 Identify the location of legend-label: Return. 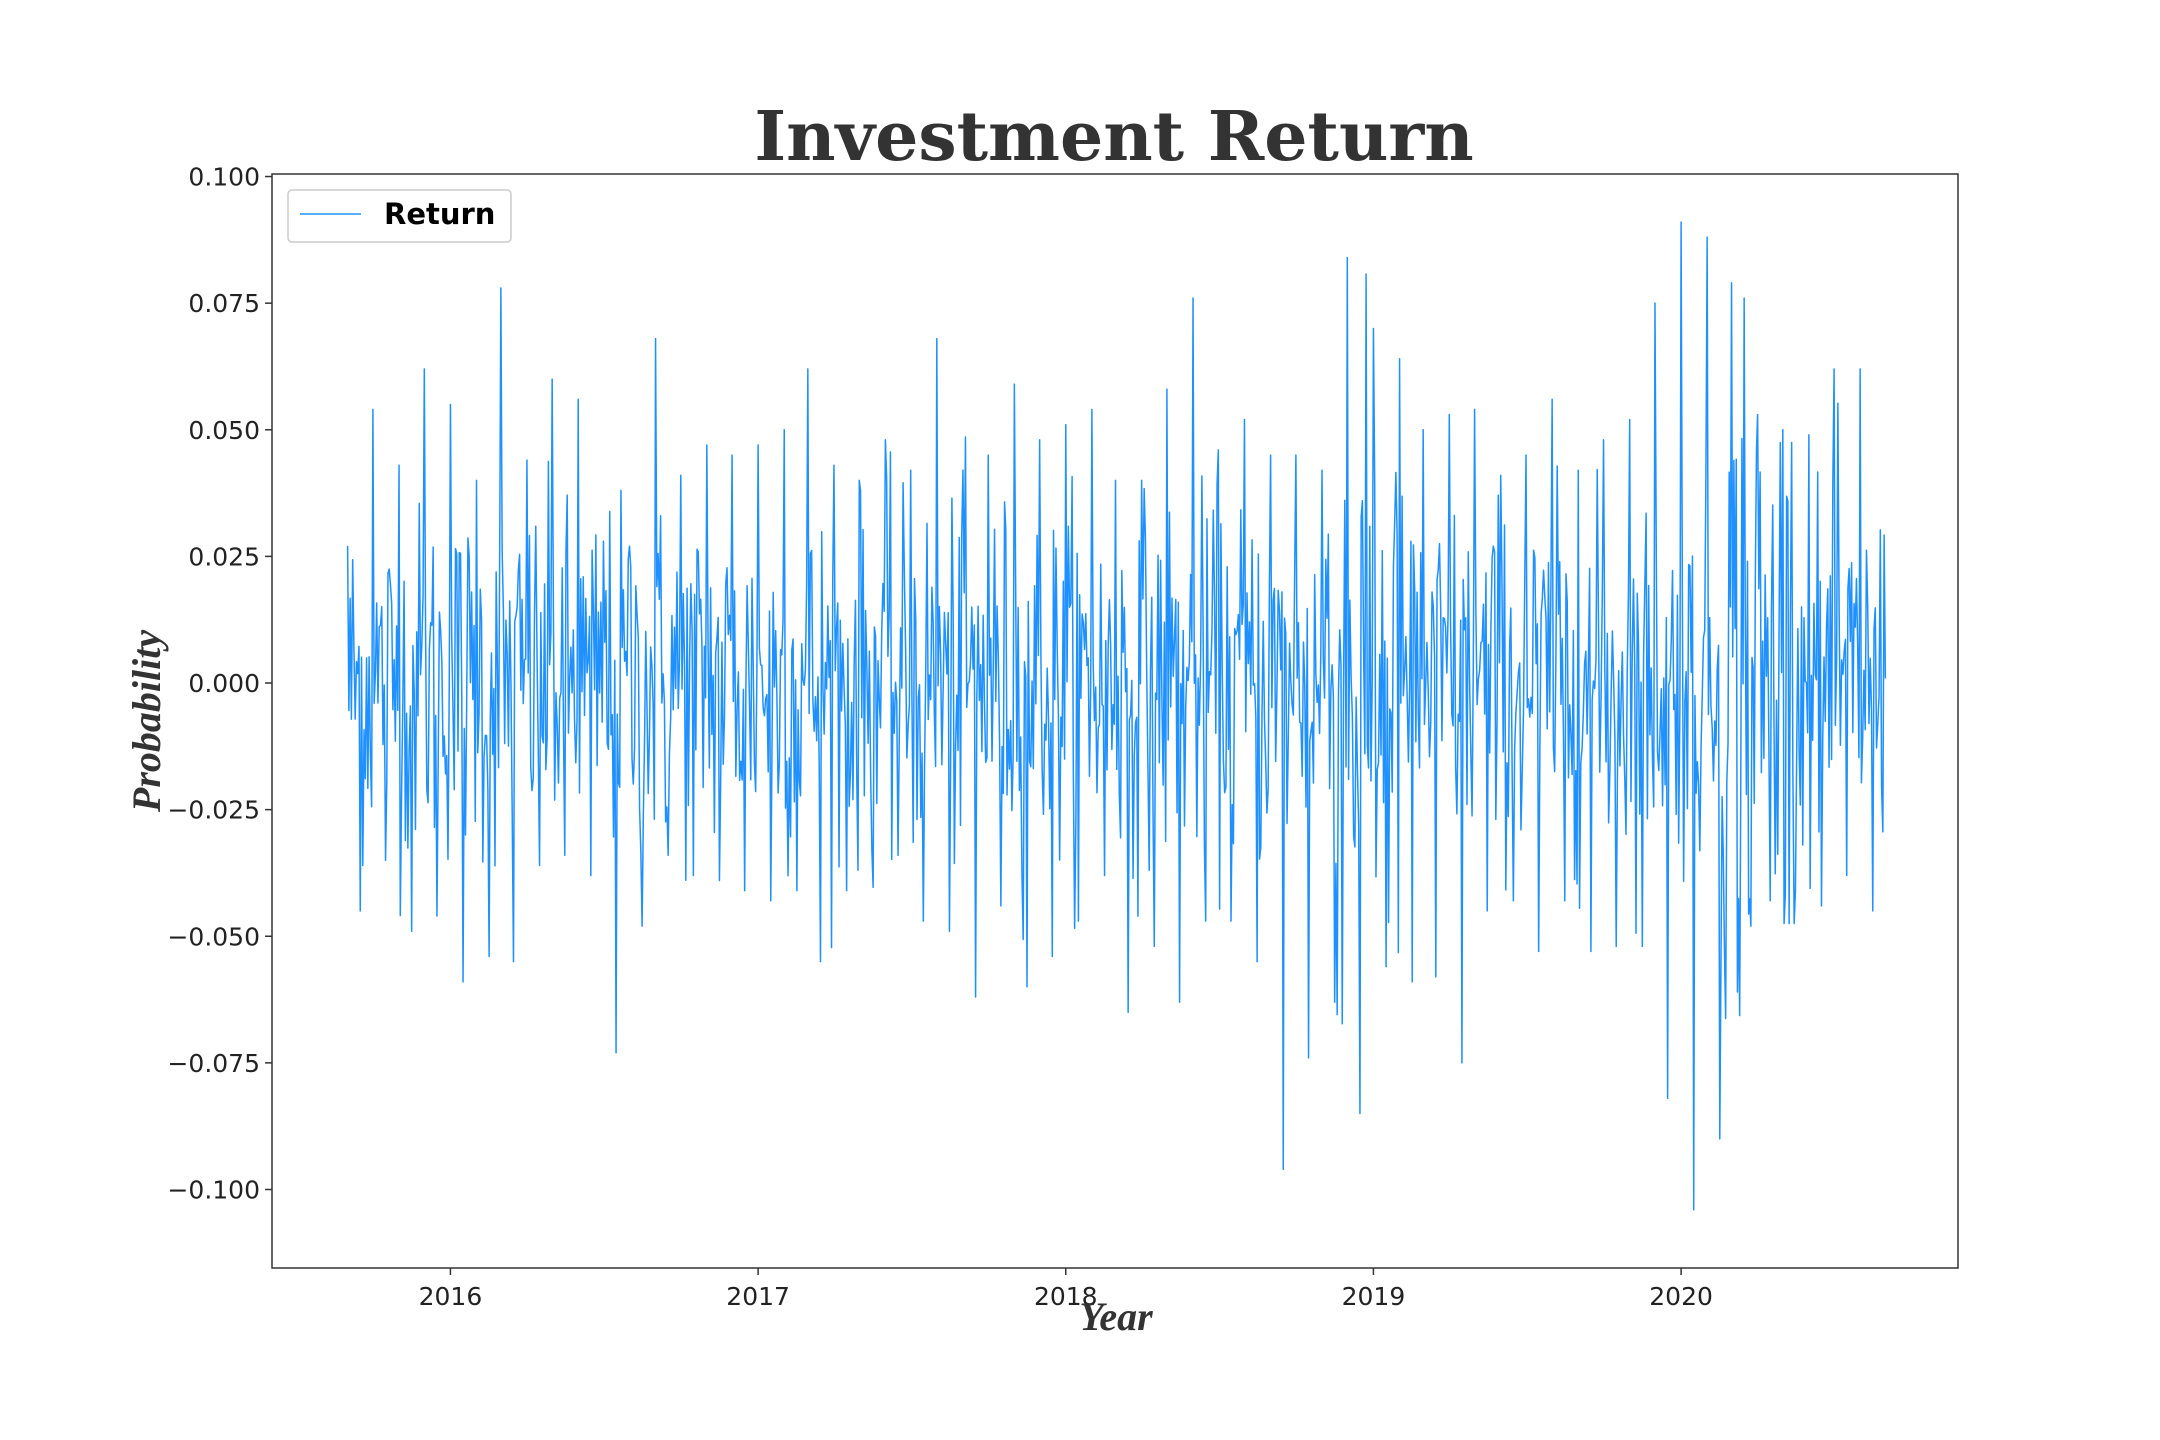
(439, 214).